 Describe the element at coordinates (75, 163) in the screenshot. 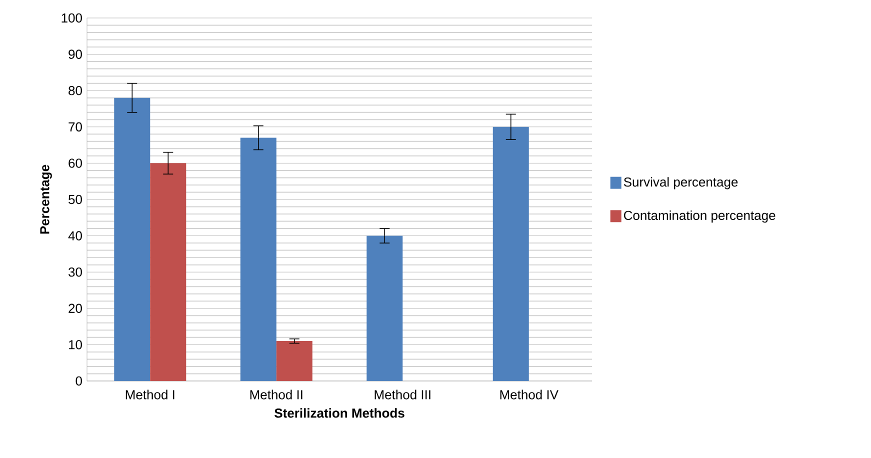

I see `y-tick-label: 60` at that location.